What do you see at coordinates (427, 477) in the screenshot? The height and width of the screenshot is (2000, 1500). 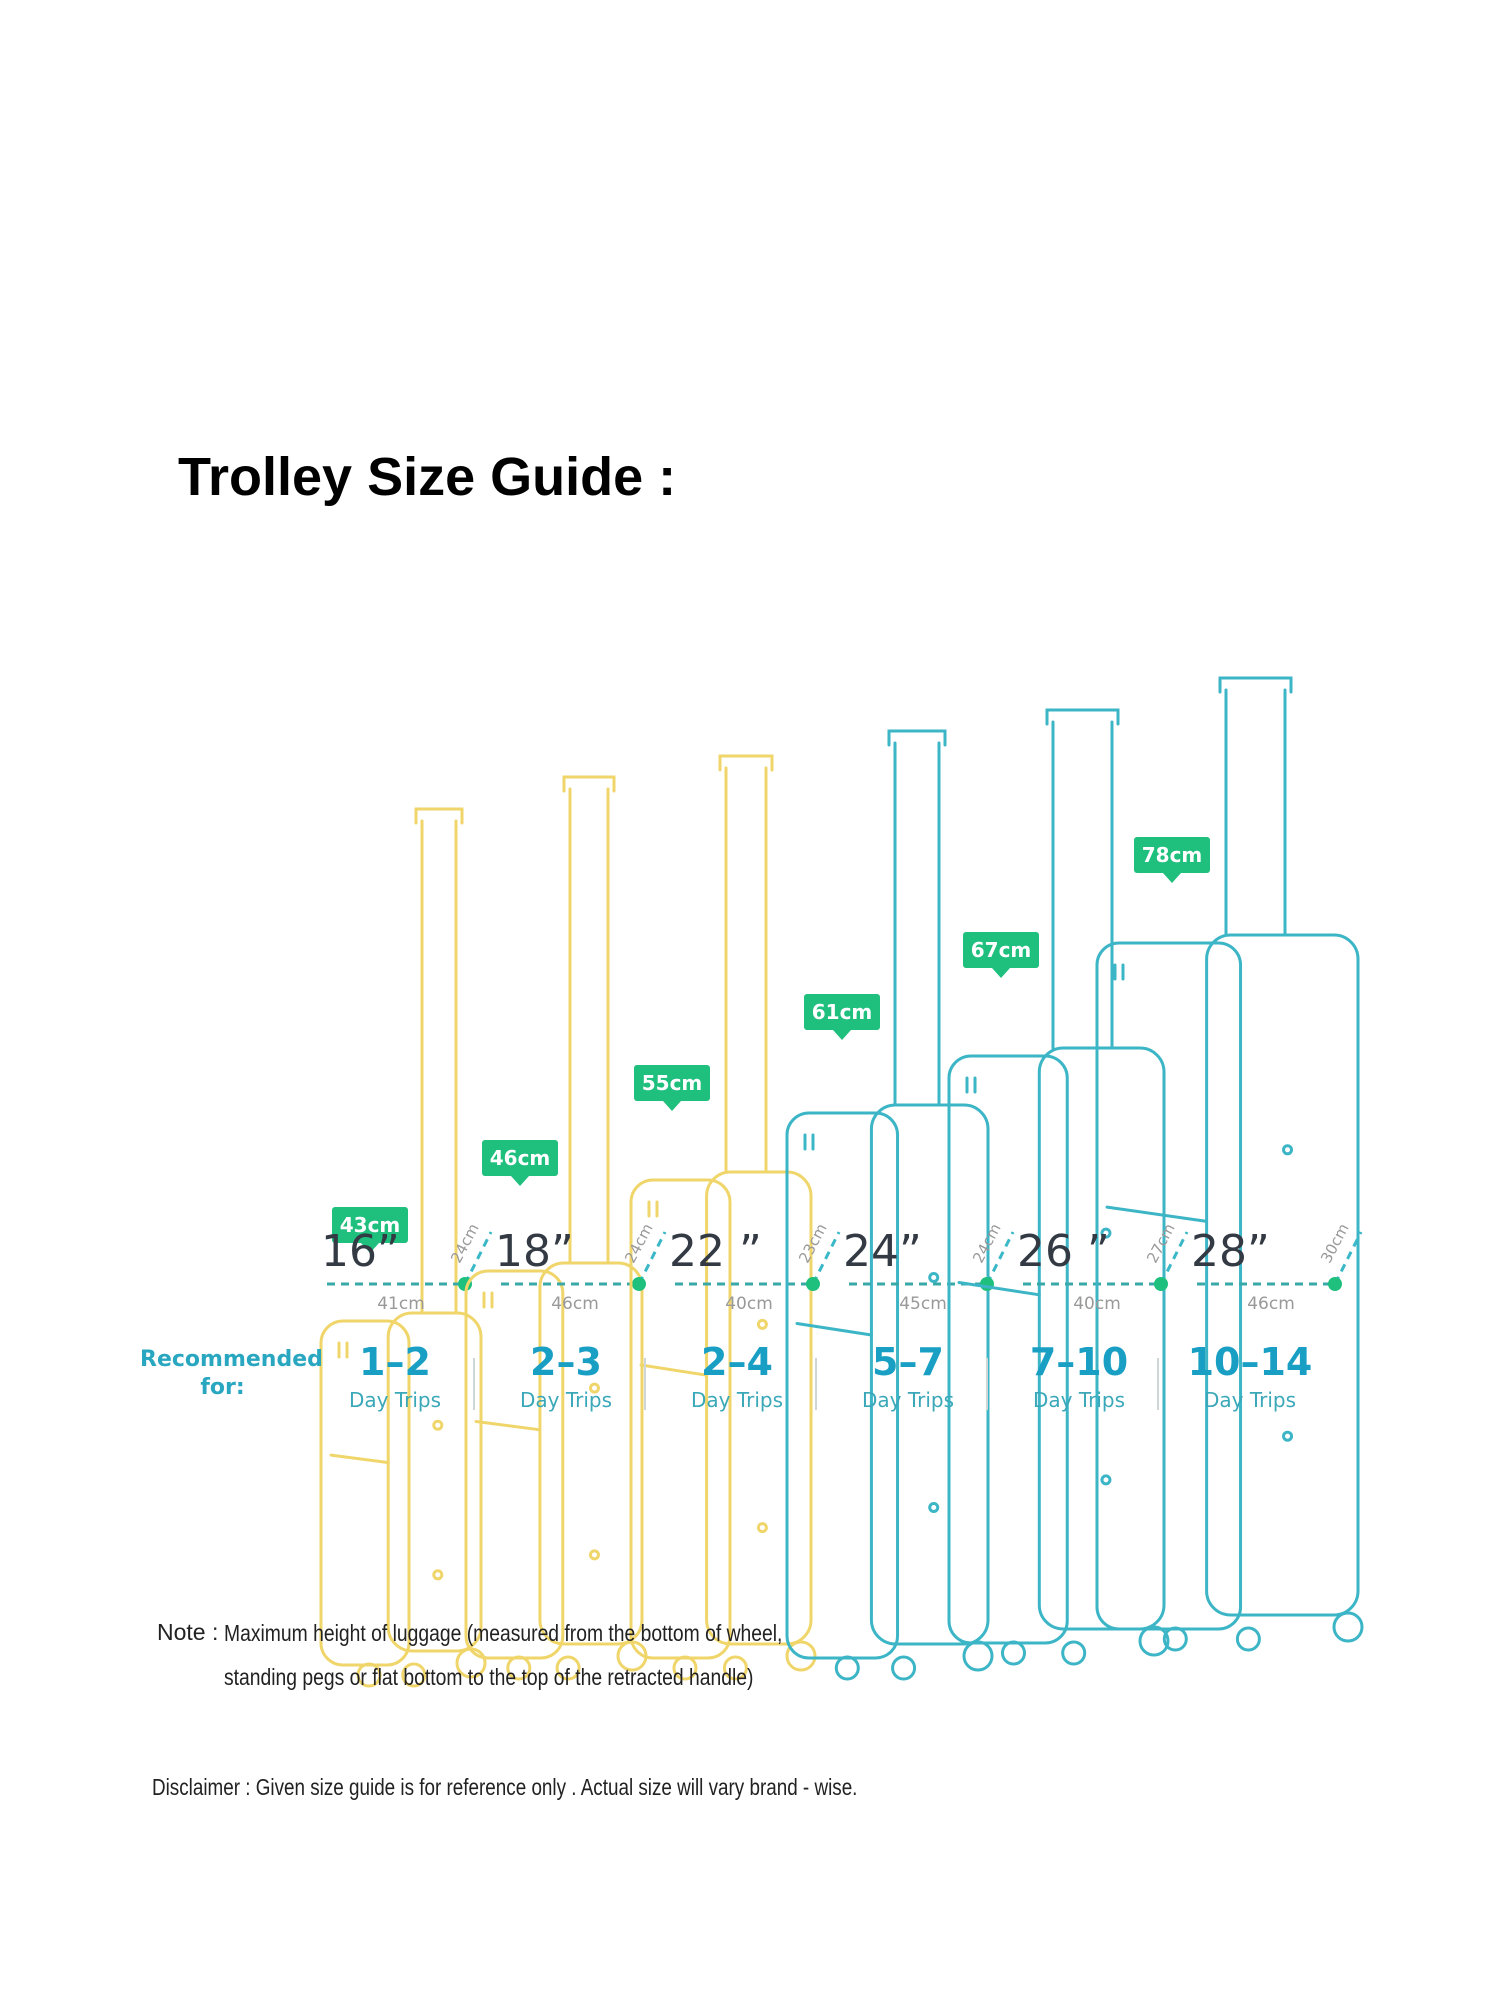 I see `page-title: Trolley Size Guide :` at bounding box center [427, 477].